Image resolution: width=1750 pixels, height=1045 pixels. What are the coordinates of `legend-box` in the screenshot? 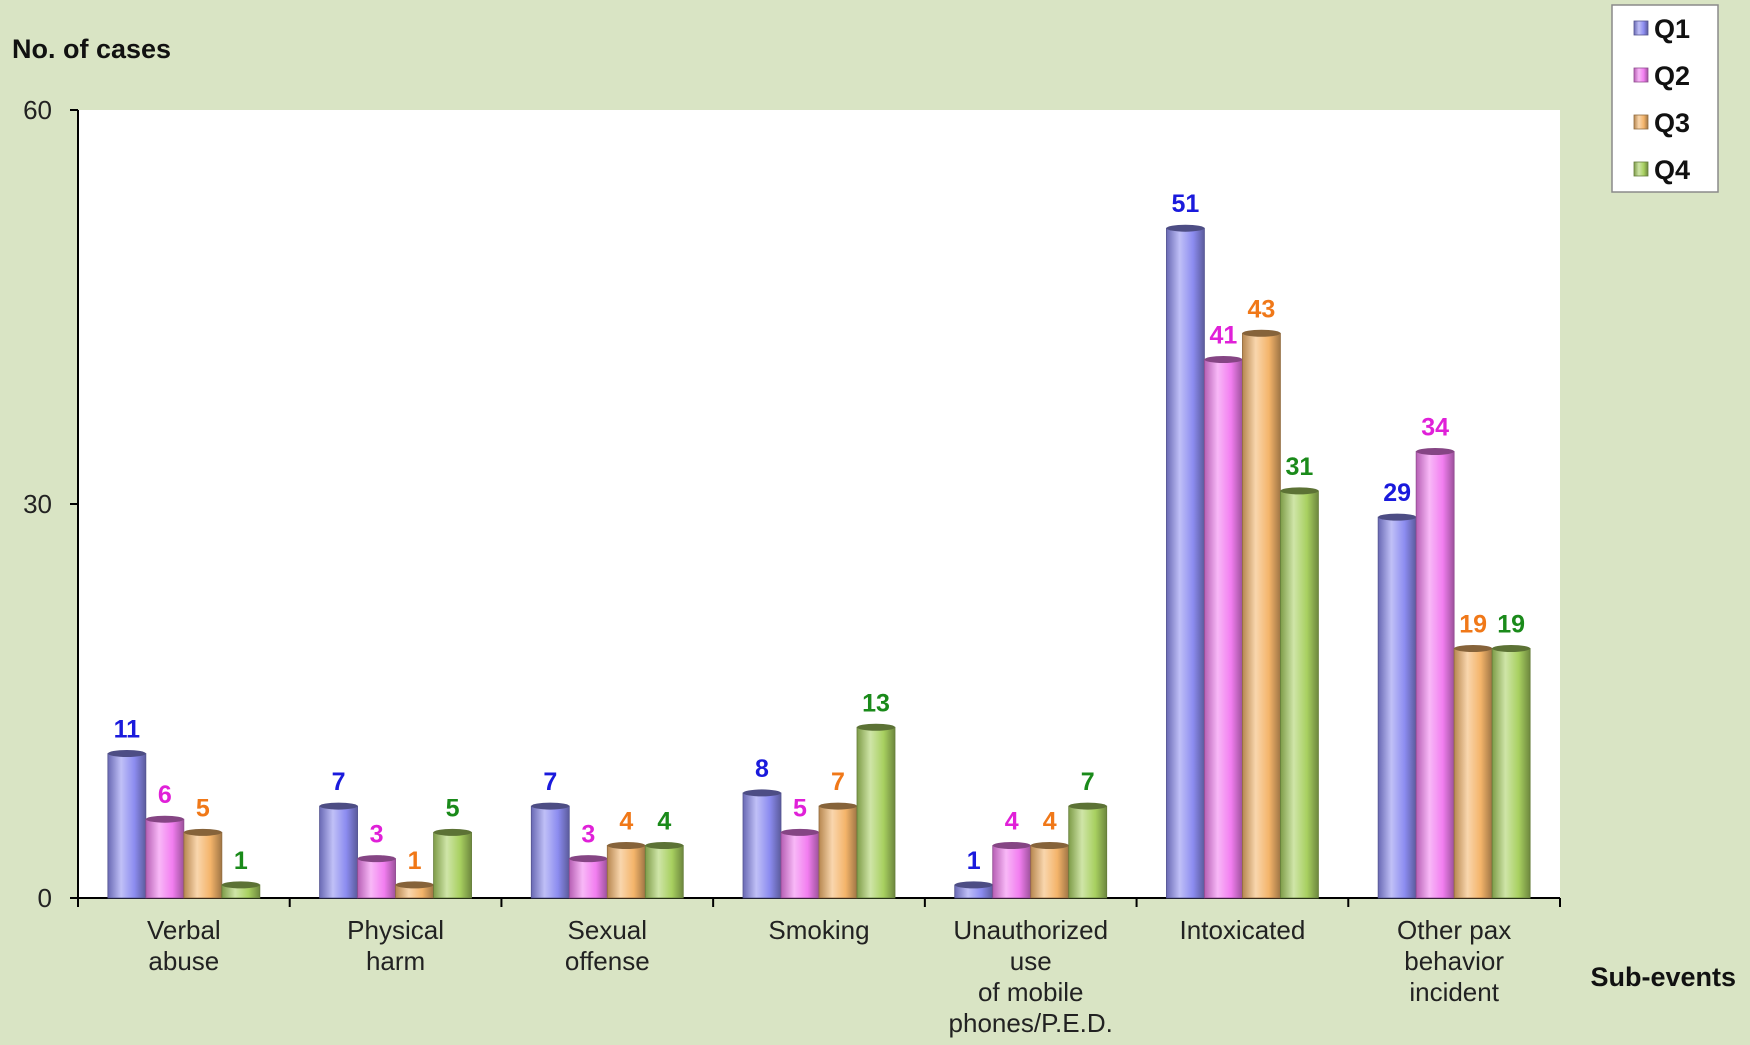 It's located at (1665, 98).